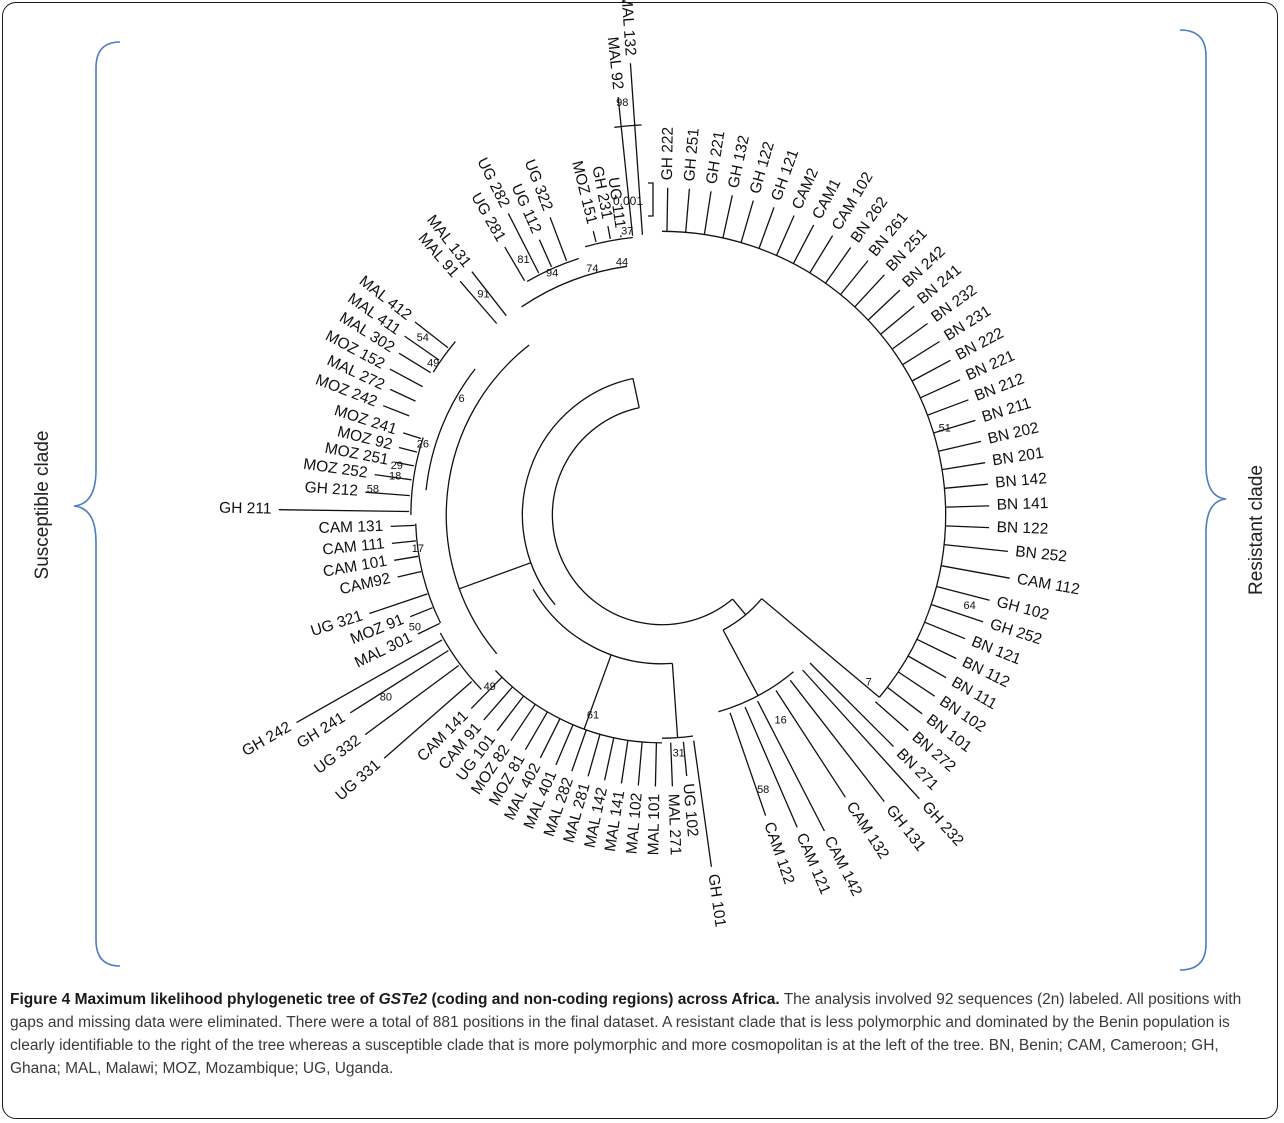 This screenshot has height=1123, width=1284. I want to click on scale-bar: 0.001, so click(633, 199).